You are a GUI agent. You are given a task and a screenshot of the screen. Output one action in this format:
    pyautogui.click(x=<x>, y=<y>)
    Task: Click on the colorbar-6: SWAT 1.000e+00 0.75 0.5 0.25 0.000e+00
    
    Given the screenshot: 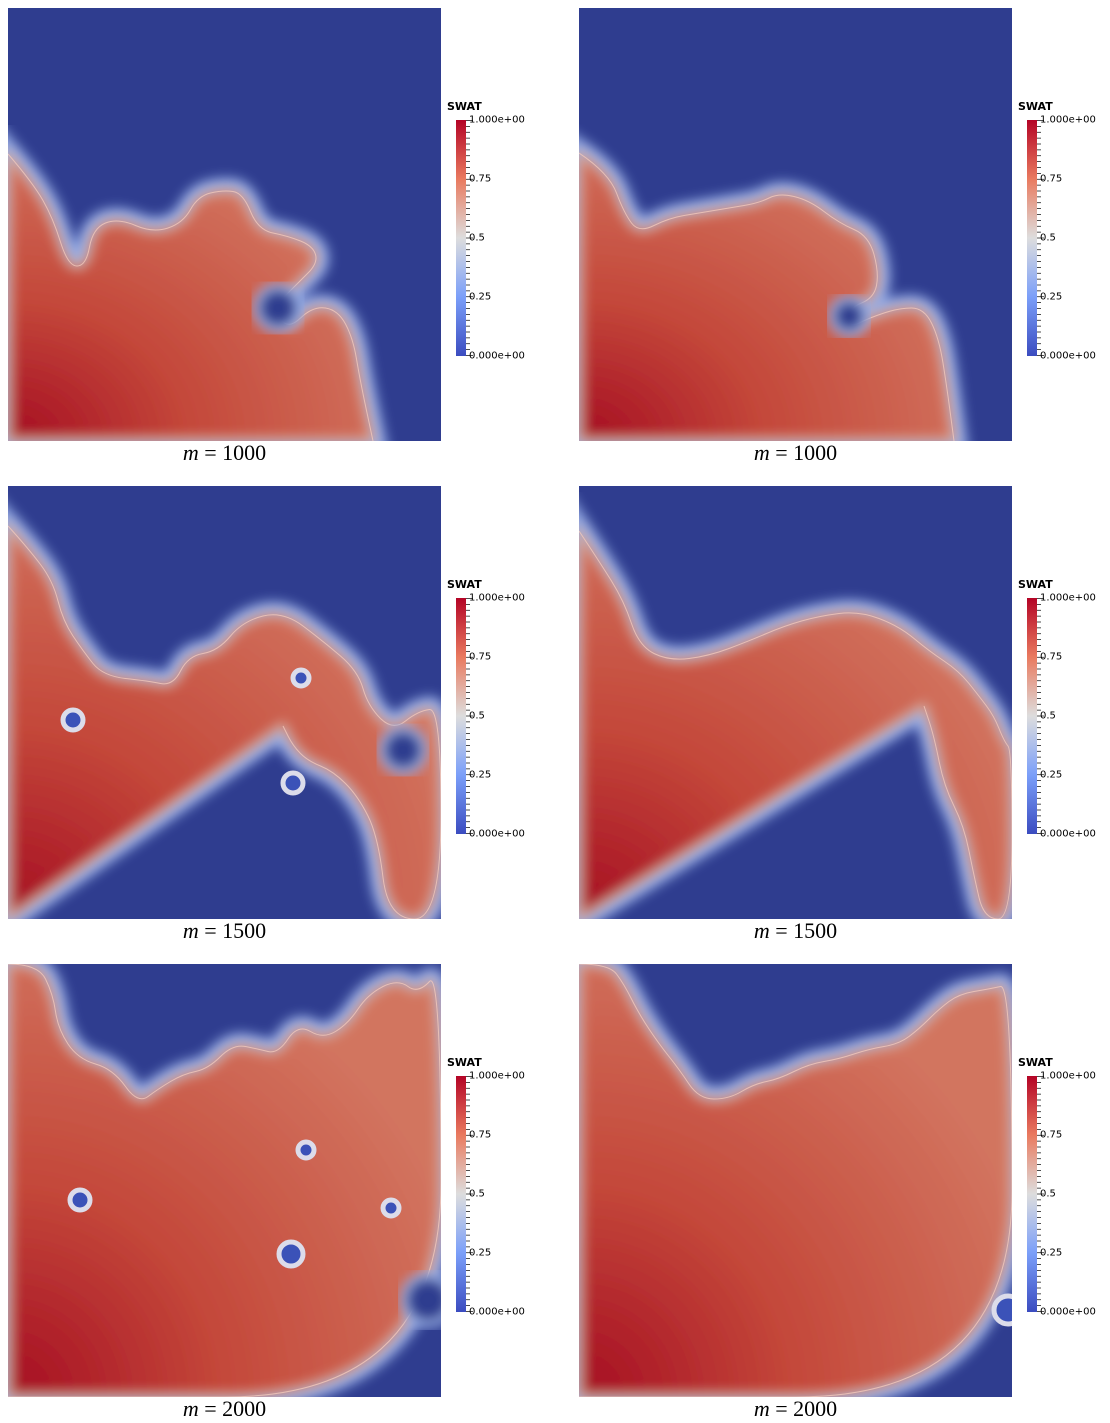 What is the action you would take?
    pyautogui.click(x=1064, y=1187)
    